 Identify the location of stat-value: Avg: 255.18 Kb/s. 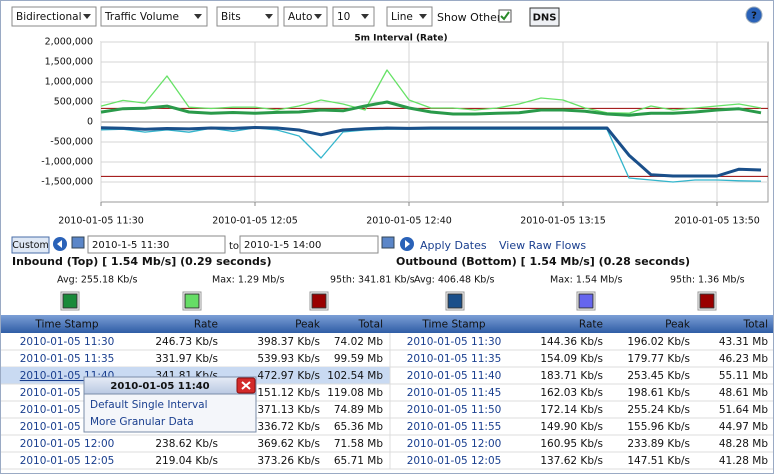
(97, 280).